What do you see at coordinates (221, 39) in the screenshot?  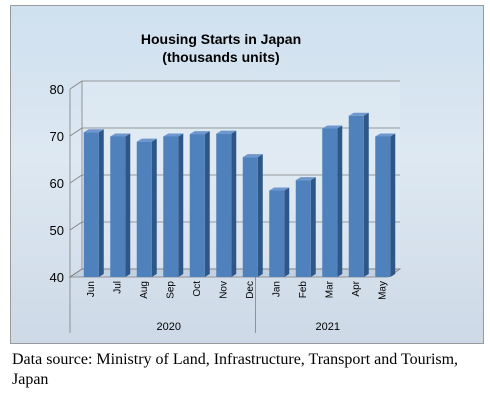 I see `chart-title-line-1: Housing Starts in Japan` at bounding box center [221, 39].